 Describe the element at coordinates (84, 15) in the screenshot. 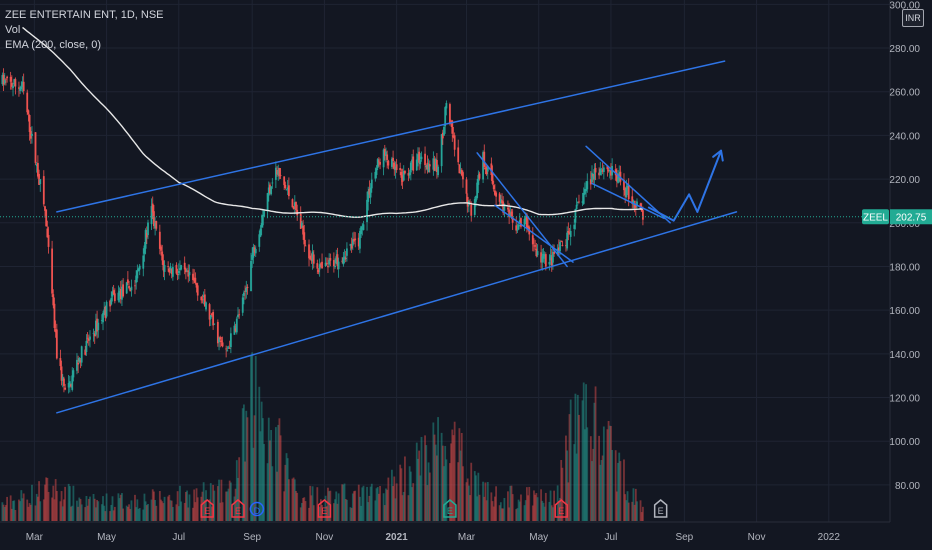

I see `symbol-title: ZEE ENTERTAIN ENT, 1D, NSE` at that location.